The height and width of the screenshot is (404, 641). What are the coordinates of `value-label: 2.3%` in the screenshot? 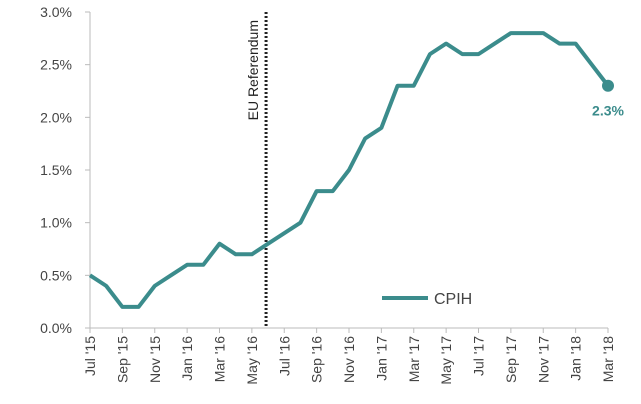 It's located at (608, 111).